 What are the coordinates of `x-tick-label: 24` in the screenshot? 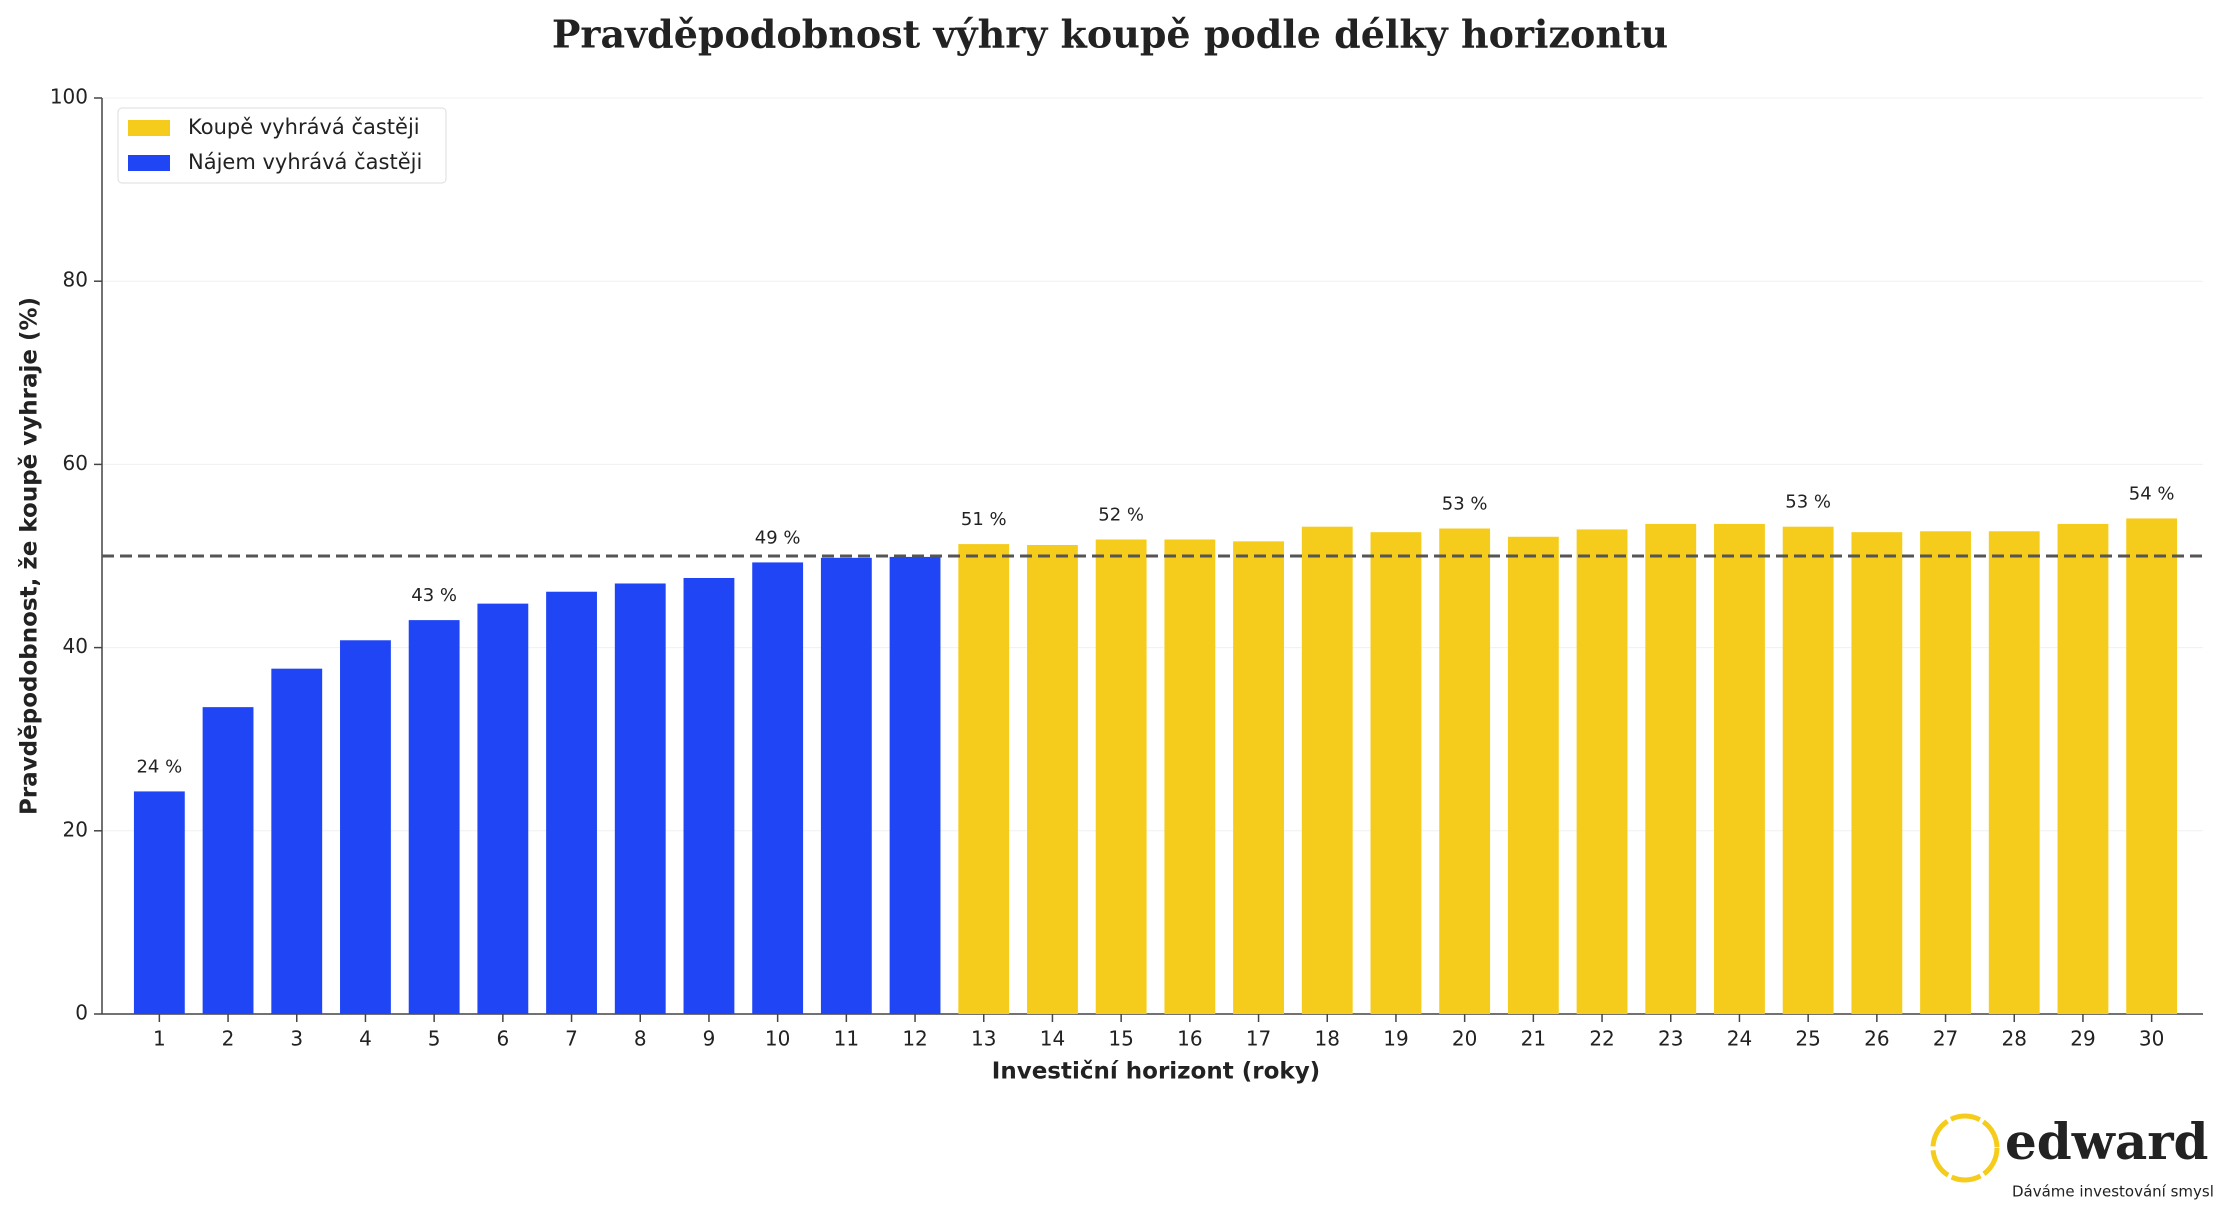 It's located at (1739, 1039).